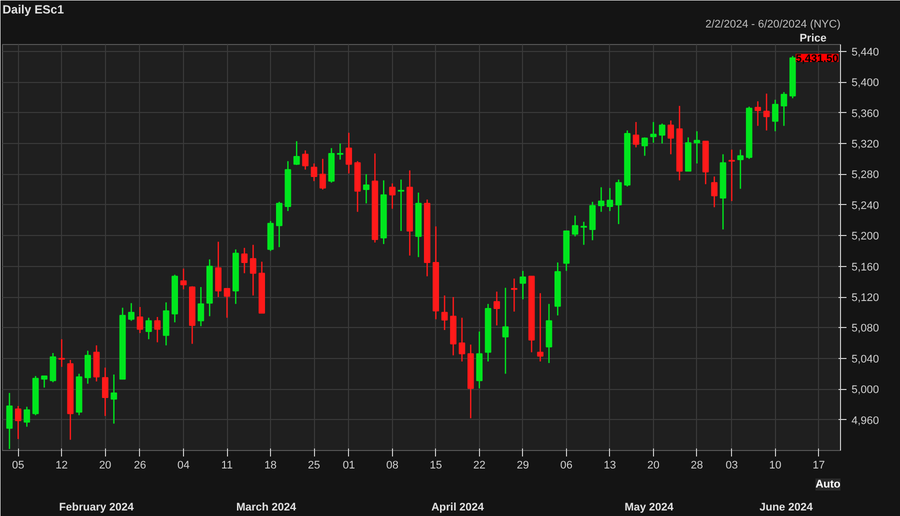 The width and height of the screenshot is (900, 516). I want to click on chart-title: Daily ESc1, so click(33, 9).